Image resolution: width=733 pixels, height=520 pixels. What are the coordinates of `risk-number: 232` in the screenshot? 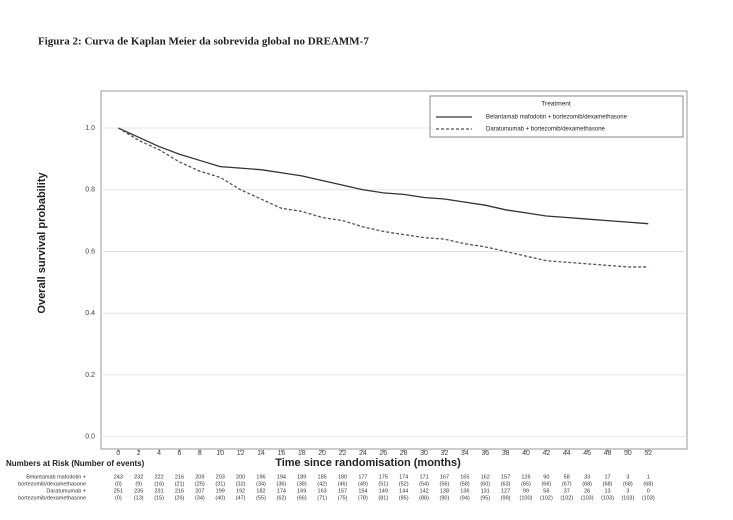 It's located at (138, 477).